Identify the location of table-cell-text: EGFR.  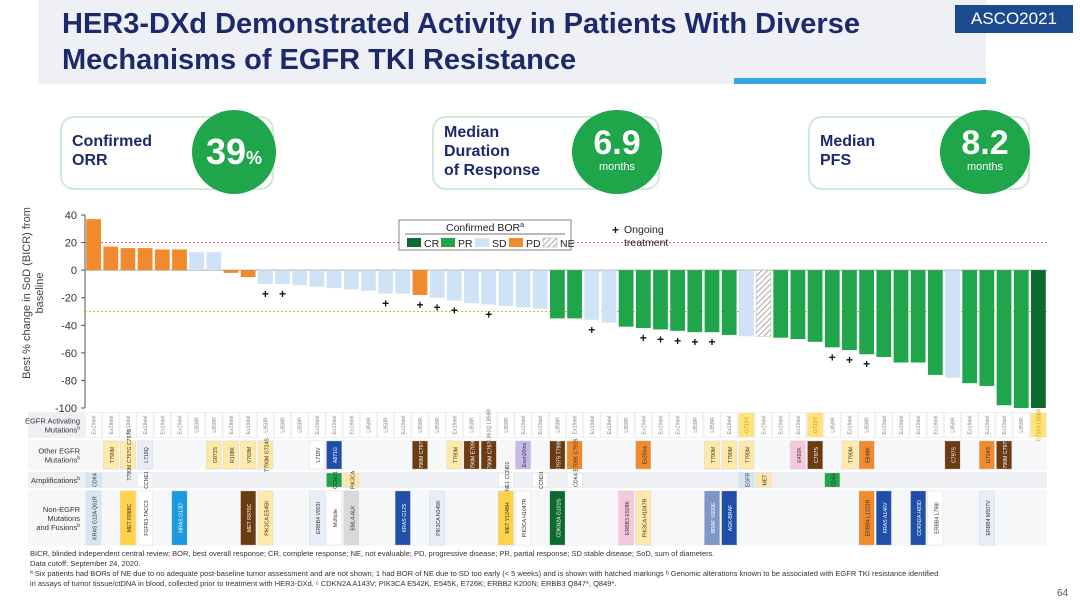
(748, 480).